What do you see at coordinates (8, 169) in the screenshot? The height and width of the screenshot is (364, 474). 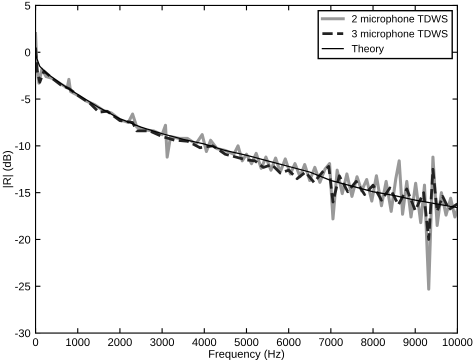 I see `y-axis-title: |R| (dB)` at bounding box center [8, 169].